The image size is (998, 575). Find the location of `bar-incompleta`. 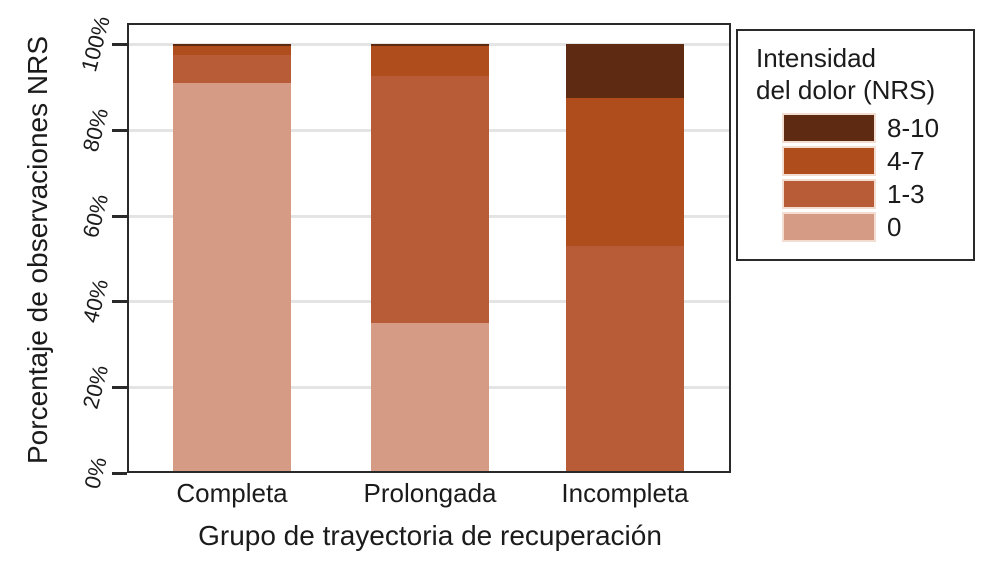

bar-incompleta is located at coordinates (625, 258).